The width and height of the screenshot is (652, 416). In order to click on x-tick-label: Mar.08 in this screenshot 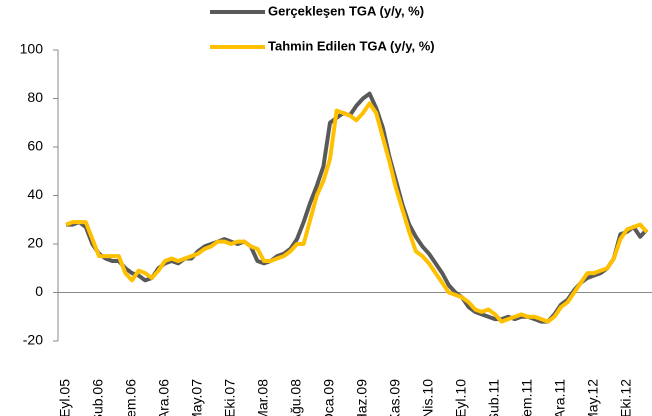, I will do `click(263, 397)`.